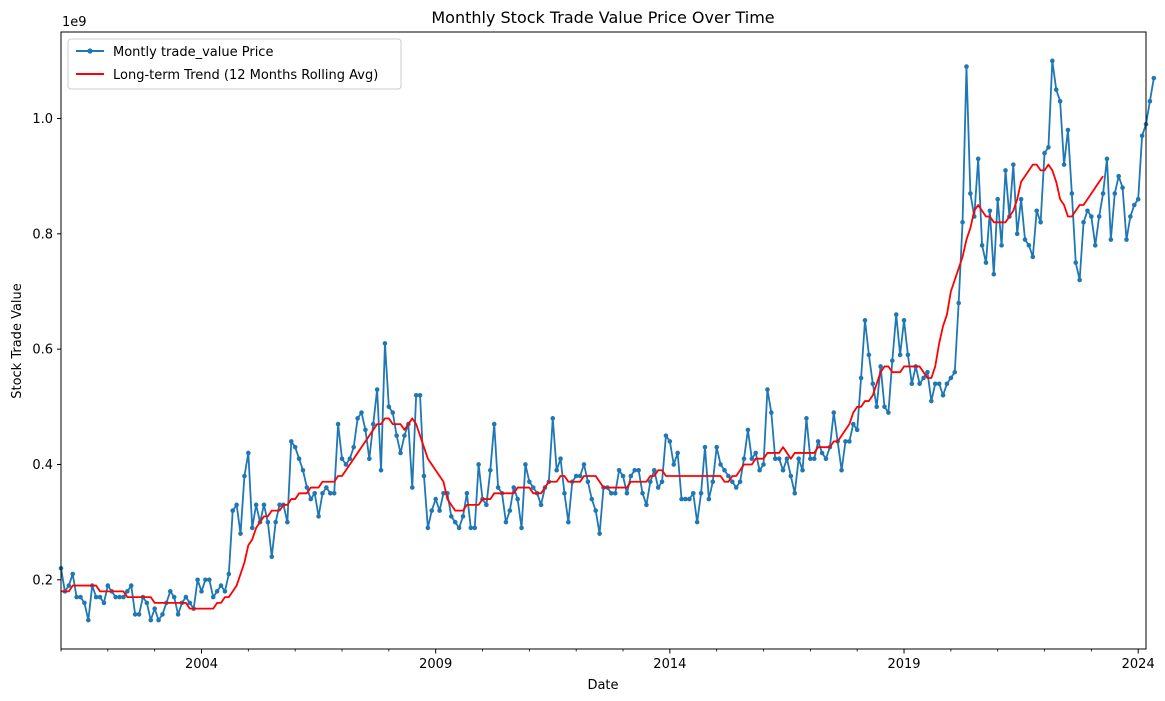 The width and height of the screenshot is (1165, 701). I want to click on y-tick-label: 0.8, so click(42, 234).